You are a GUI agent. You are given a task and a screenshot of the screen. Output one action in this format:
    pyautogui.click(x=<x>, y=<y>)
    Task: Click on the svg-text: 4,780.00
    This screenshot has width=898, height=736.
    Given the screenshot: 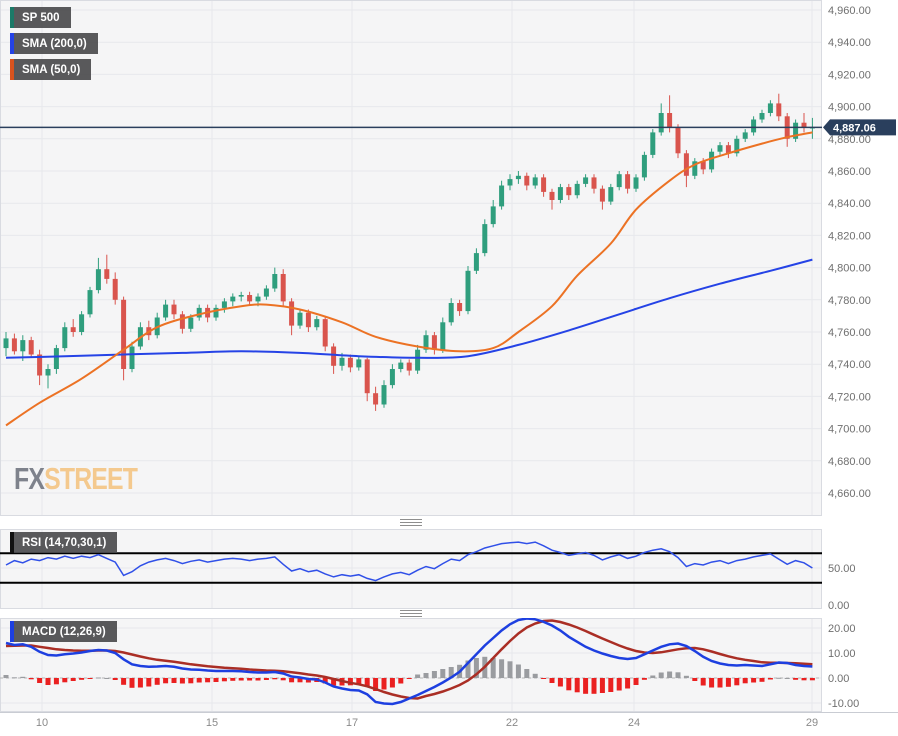 What is the action you would take?
    pyautogui.click(x=849, y=301)
    